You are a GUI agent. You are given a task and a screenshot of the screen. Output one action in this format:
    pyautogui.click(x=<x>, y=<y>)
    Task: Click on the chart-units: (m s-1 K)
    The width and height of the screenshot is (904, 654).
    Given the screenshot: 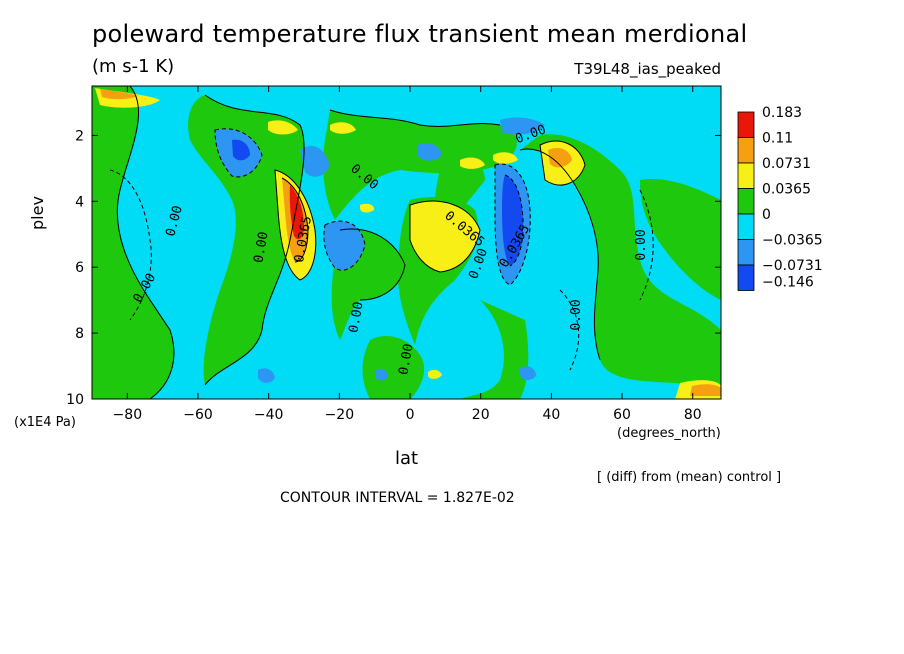 What is the action you would take?
    pyautogui.click(x=133, y=66)
    